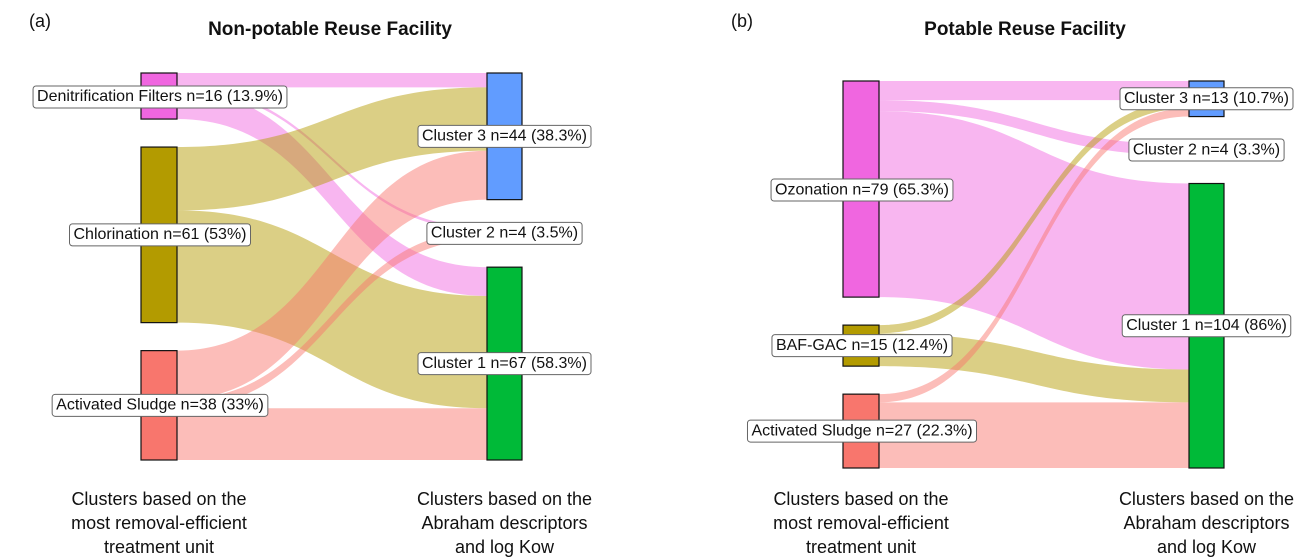  I want to click on node-label: Cluster 3 n=13 (10.7%), so click(1206, 99).